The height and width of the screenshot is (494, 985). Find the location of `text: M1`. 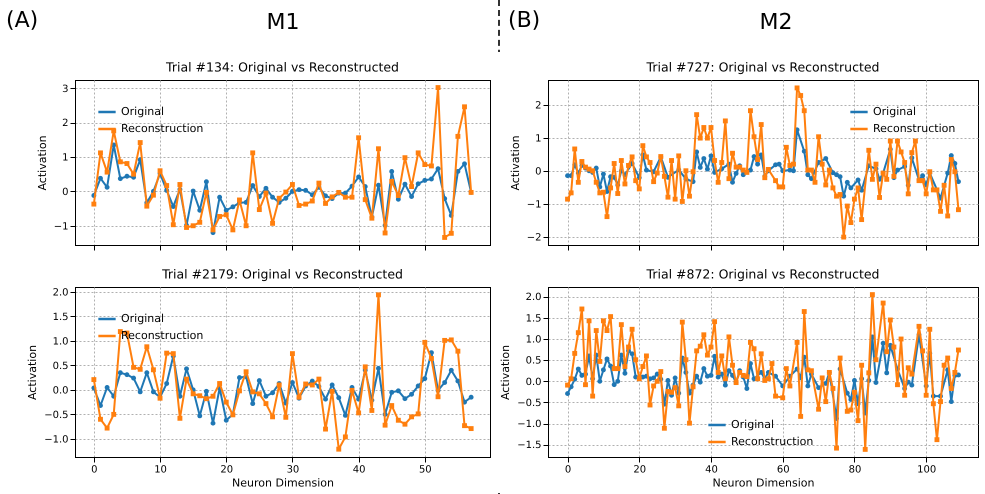

text: M1 is located at coordinates (283, 22).